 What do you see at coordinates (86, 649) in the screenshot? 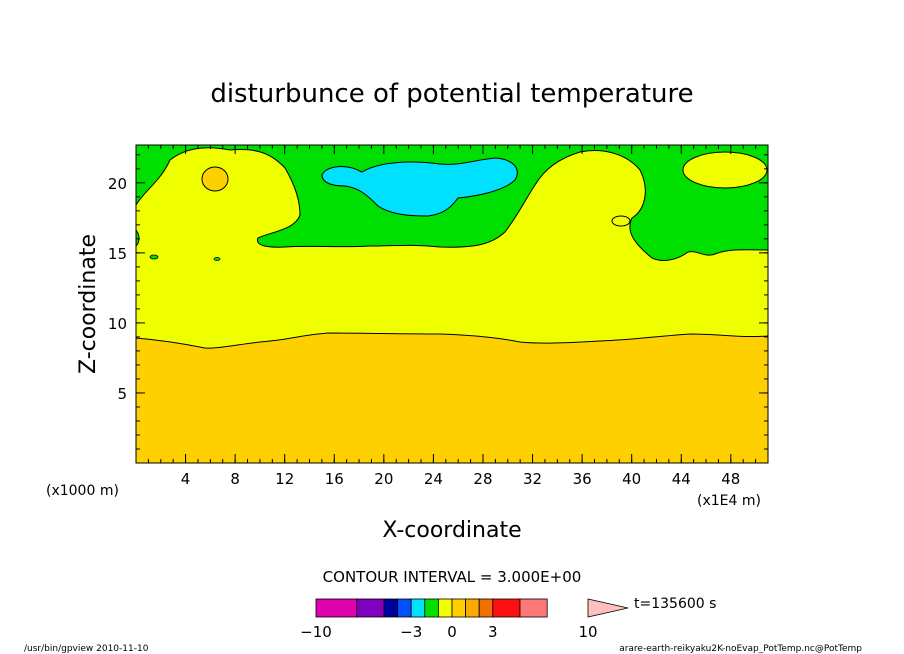
I see `footer-left: /usr/bin/gpview 2010-11-10` at bounding box center [86, 649].